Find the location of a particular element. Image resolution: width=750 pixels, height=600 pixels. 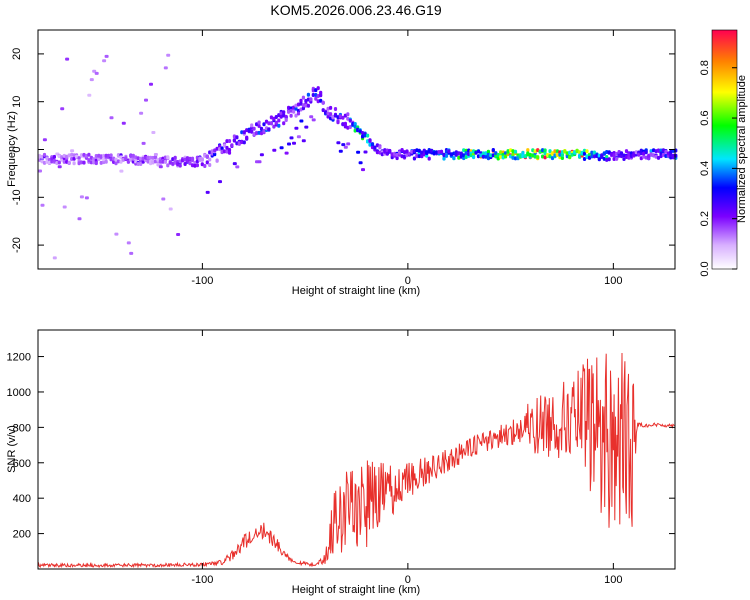

spectrogram-x-tick-label: 100 is located at coordinates (613, 281).